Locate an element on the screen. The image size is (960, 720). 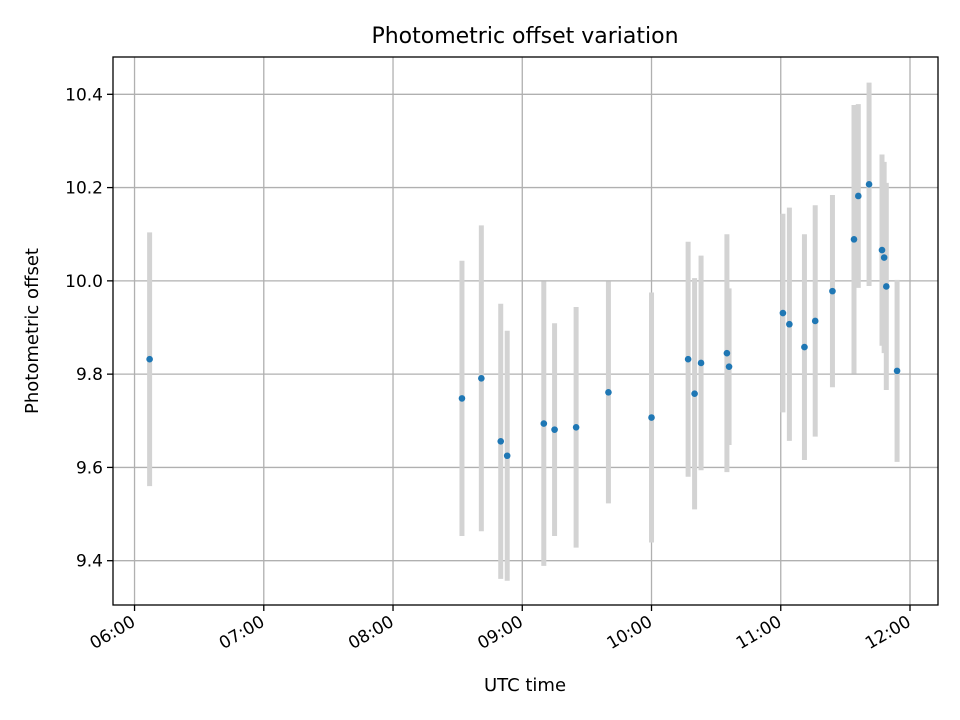
y-tick-label: 9.4 is located at coordinates (89, 562).